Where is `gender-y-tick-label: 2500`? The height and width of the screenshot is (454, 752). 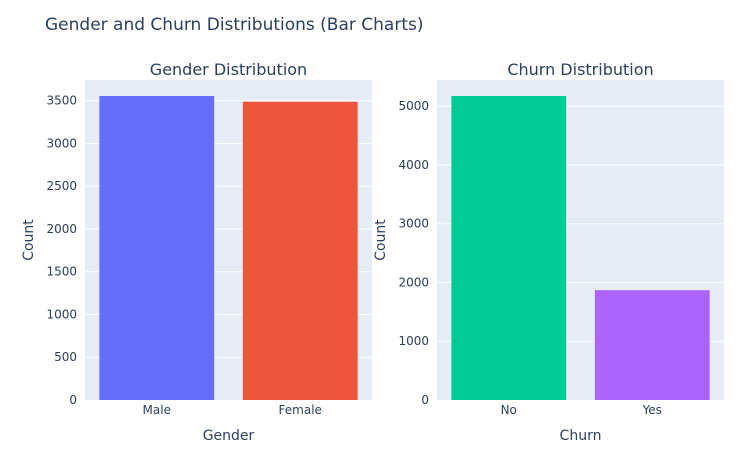 gender-y-tick-label: 2500 is located at coordinates (61, 186).